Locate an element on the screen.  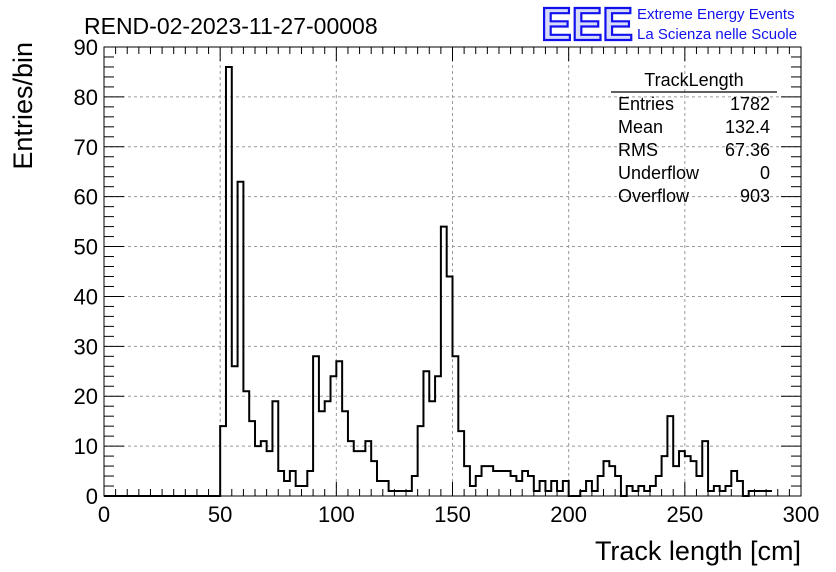
x-tick-label: 150 is located at coordinates (452, 514).